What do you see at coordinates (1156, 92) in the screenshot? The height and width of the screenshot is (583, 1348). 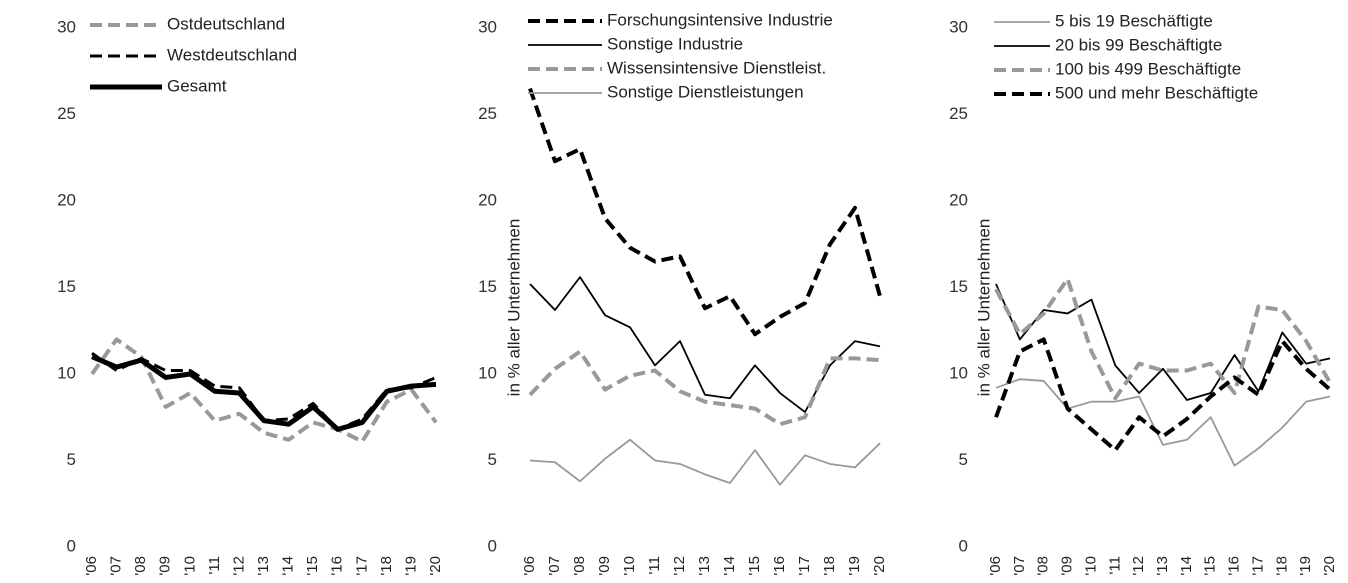 I see `legend-label: 500 und mehr Beschäftigte` at bounding box center [1156, 92].